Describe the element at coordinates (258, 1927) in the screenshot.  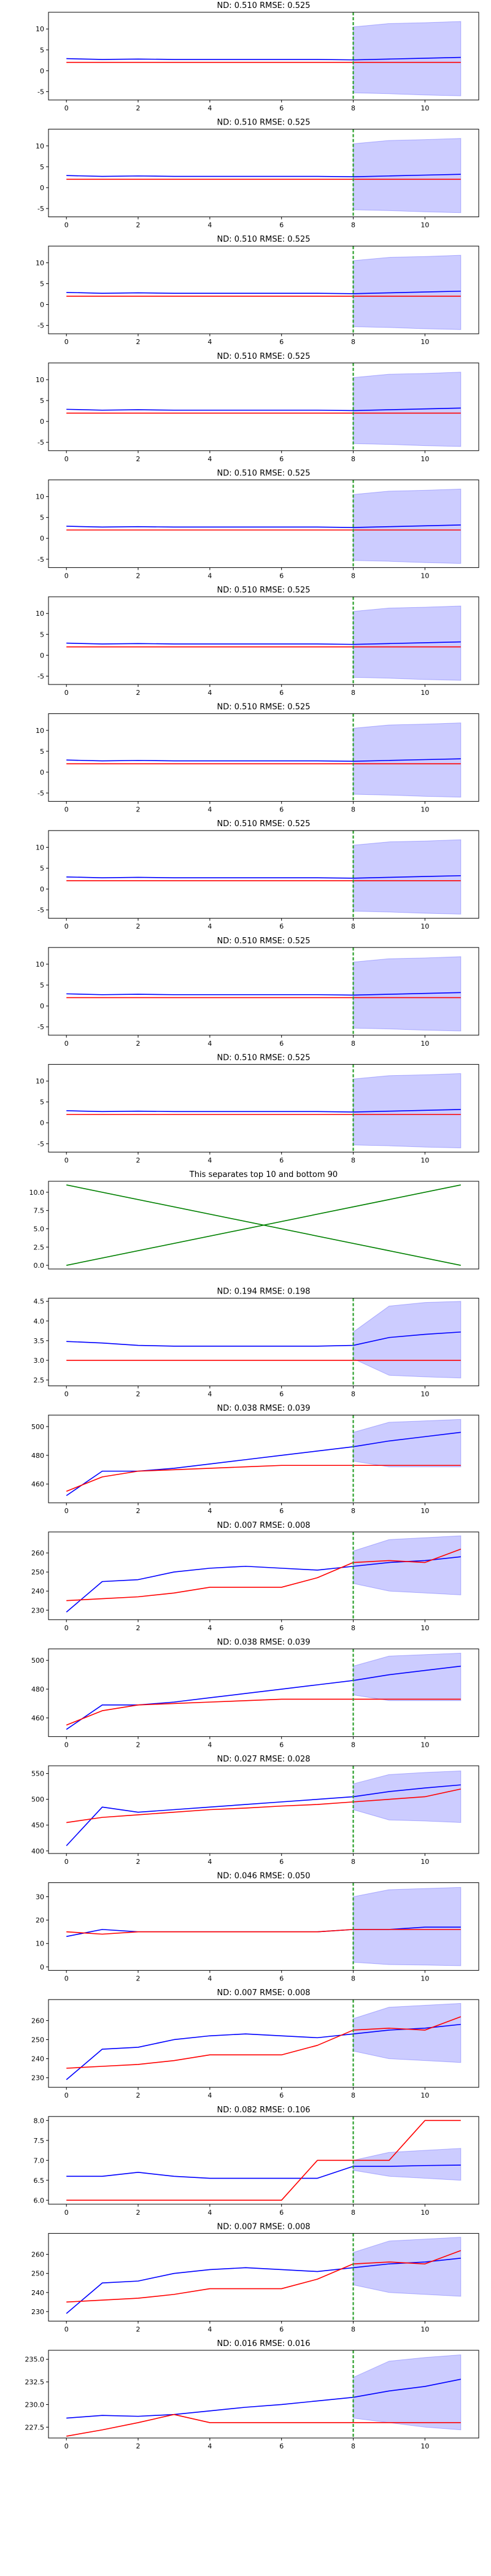
I see `chart-panel: ND: 0.046 RMSE: 0.050 0 10 20 30 0 2 4 6 8 10` at that location.